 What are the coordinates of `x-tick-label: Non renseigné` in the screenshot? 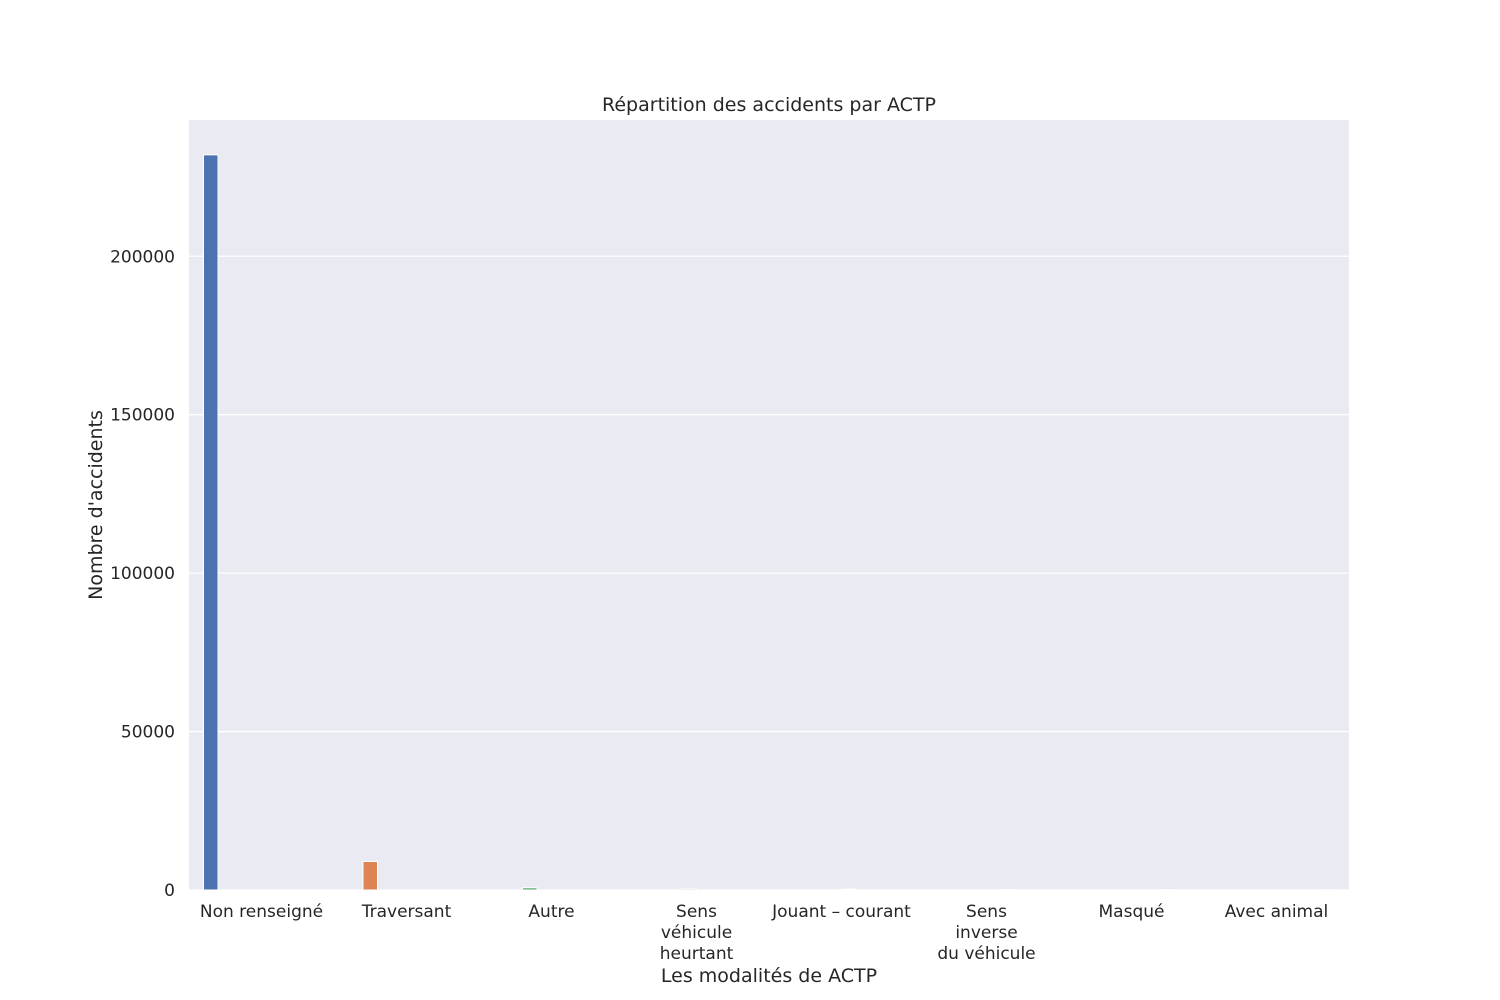 It's located at (261, 912).